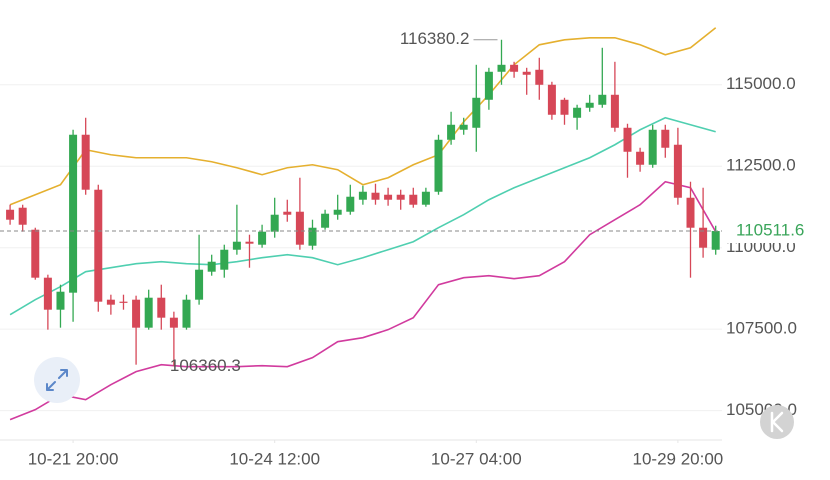  I want to click on expand-button, so click(57, 380).